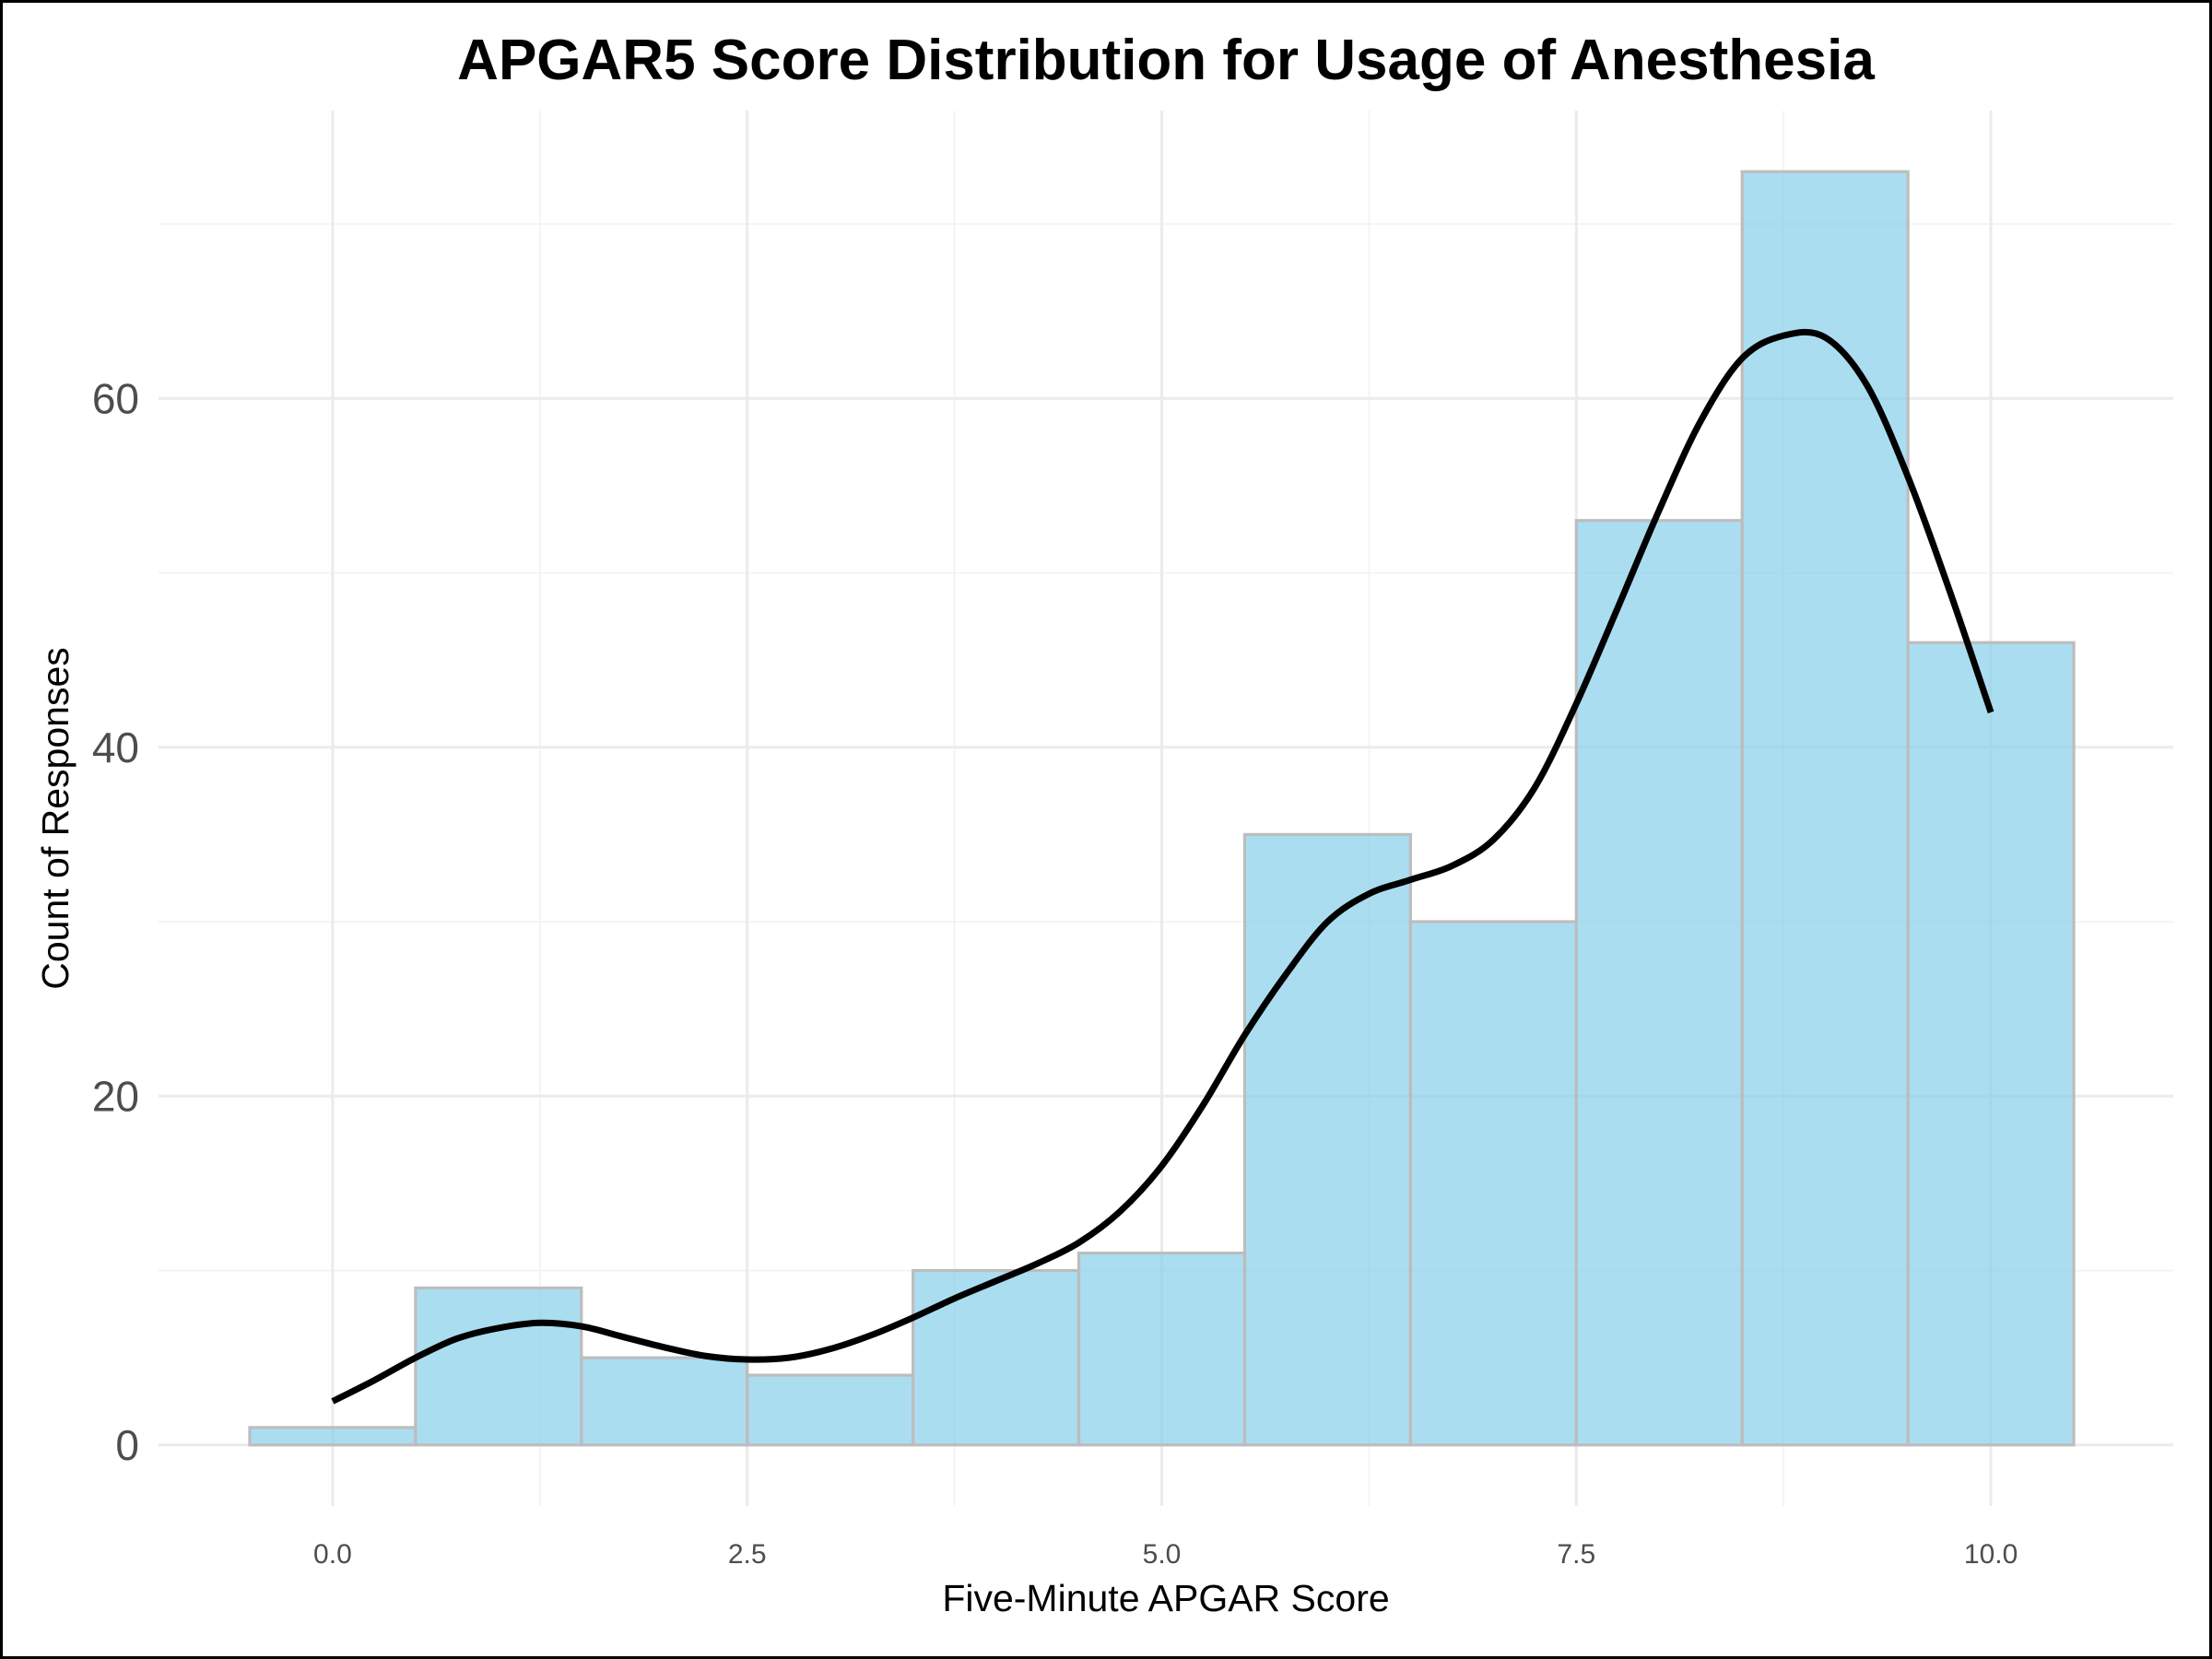 The image size is (2212, 1659). Describe the element at coordinates (115, 398) in the screenshot. I see `y-tick-label: 60` at that location.